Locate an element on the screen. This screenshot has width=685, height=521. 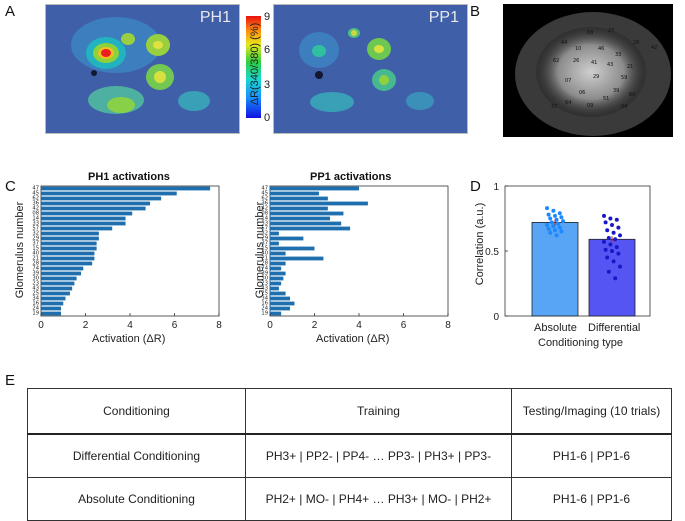
ph1-ytick-label: 28 is located at coordinates (35, 264).